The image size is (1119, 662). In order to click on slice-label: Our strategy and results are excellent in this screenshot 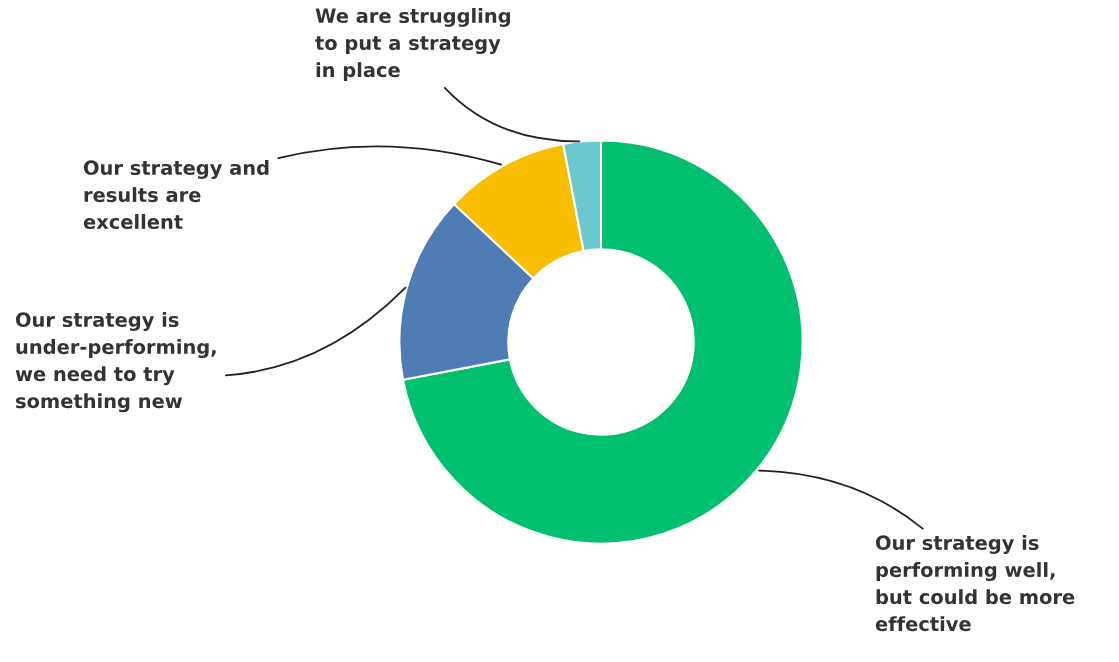, I will do `click(176, 195)`.